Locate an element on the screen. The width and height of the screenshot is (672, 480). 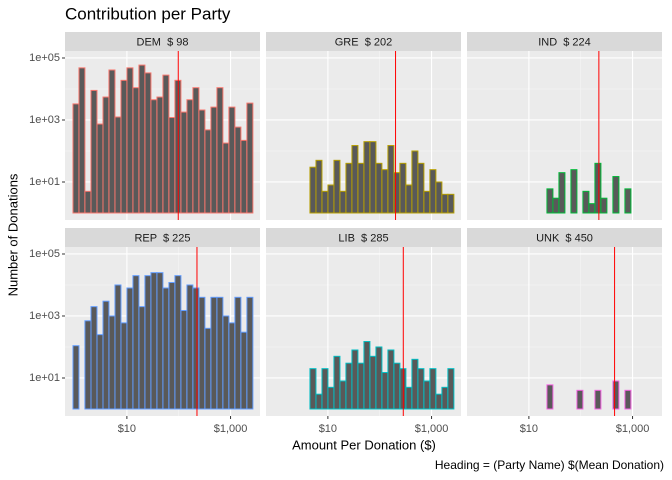
strip-label: DEM $ 98 is located at coordinates (163, 42).